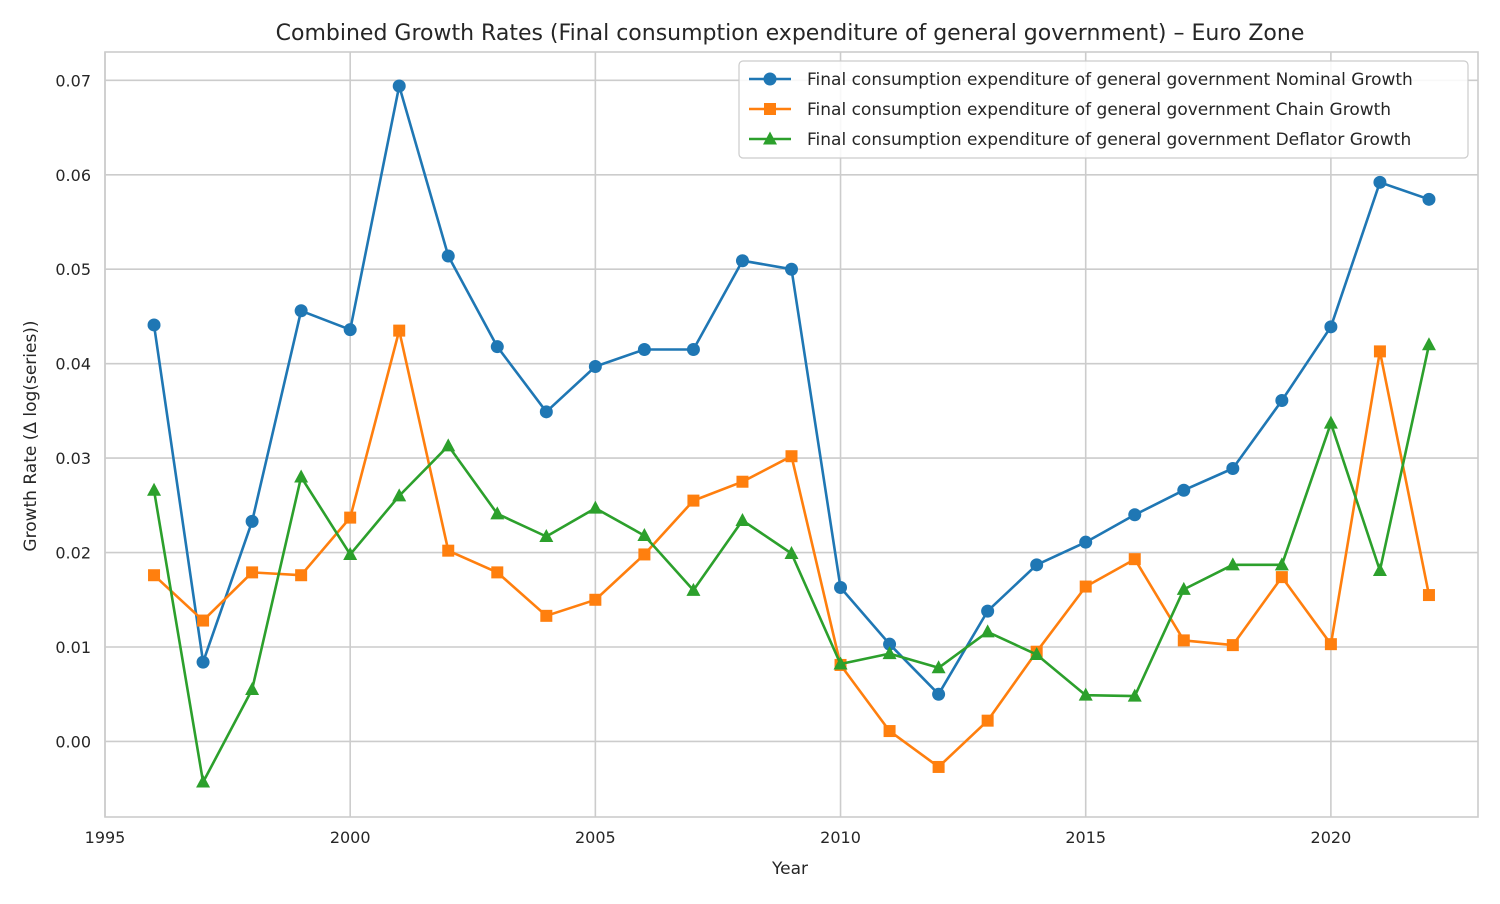  Describe the element at coordinates (105, 837) in the screenshot. I see `x-tick-label: 1995` at that location.